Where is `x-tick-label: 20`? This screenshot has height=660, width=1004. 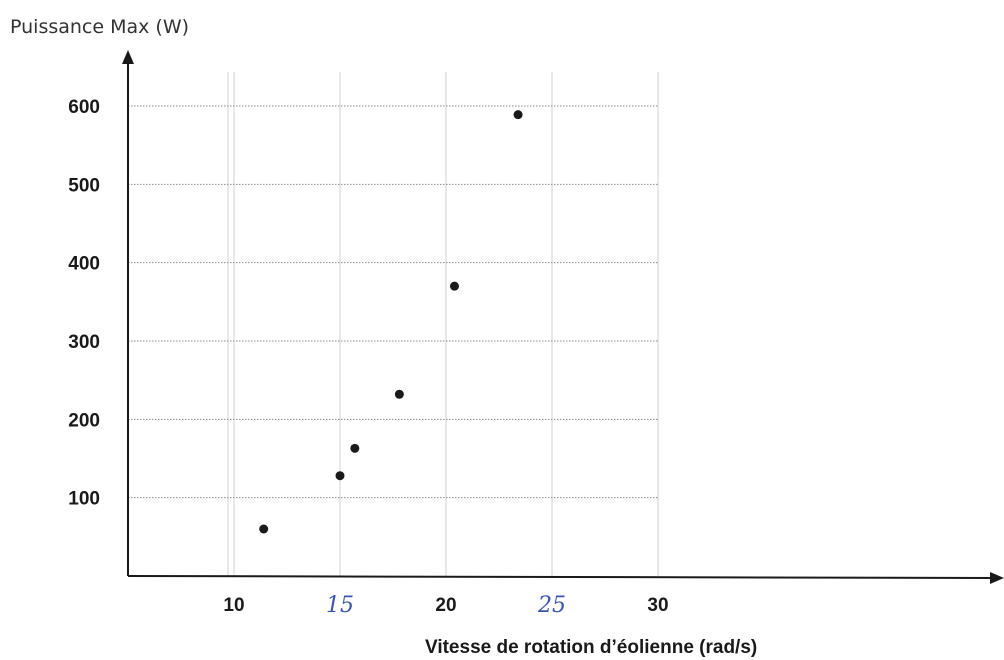 x-tick-label: 20 is located at coordinates (445, 605).